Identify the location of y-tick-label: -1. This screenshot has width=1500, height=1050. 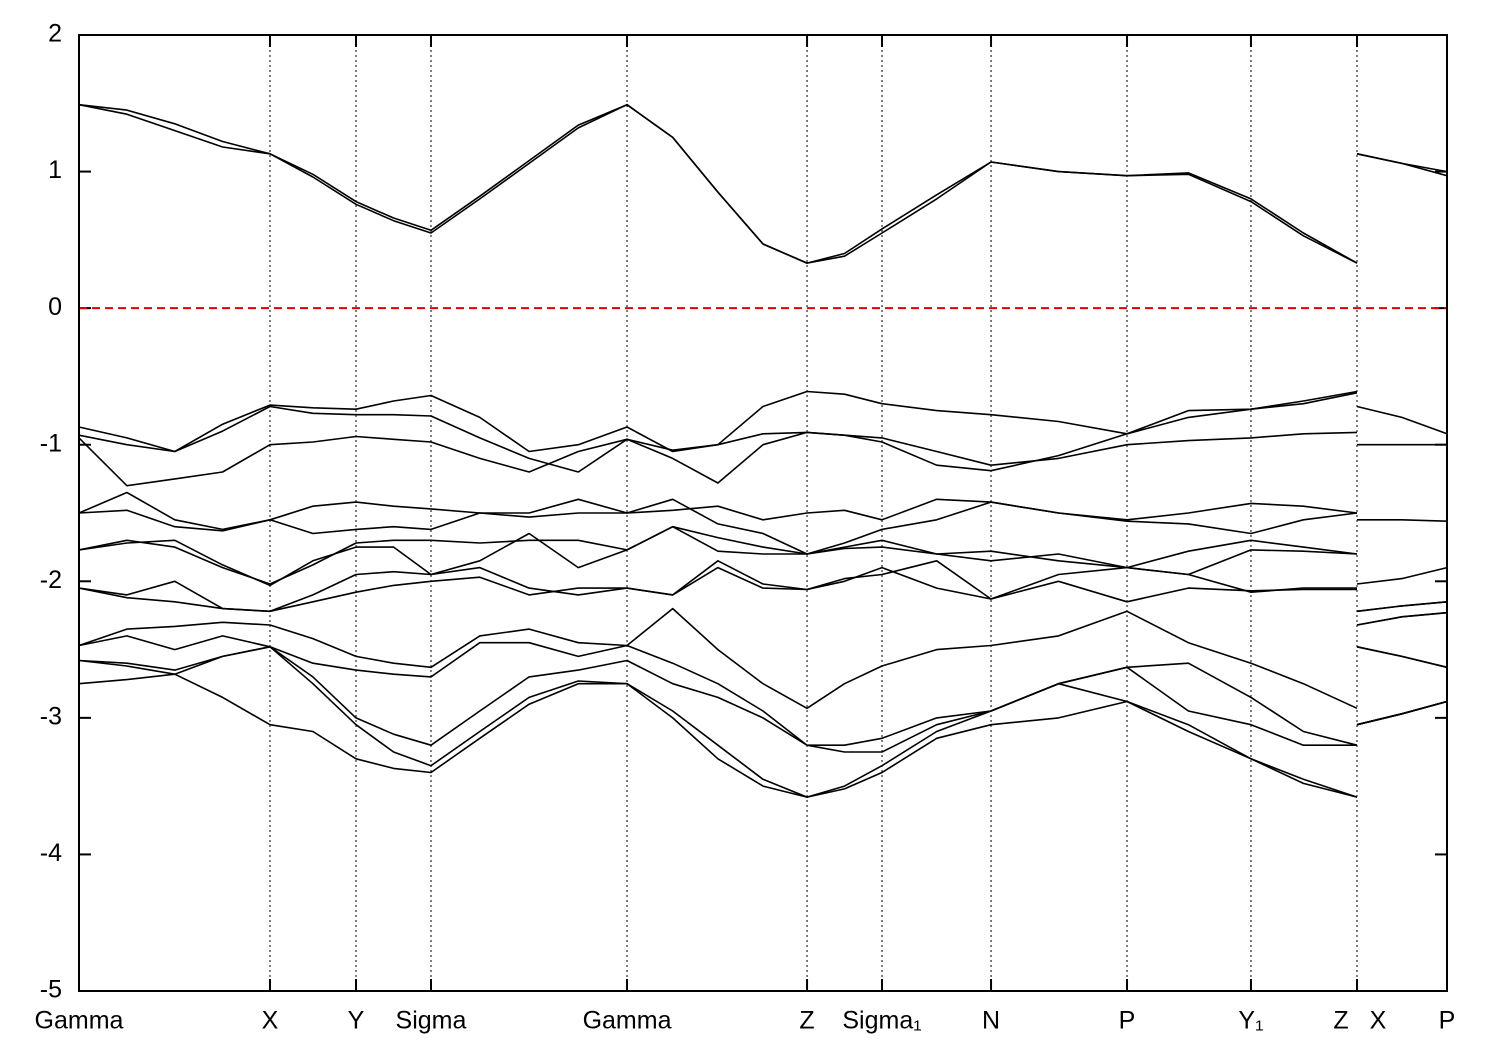
(51, 443).